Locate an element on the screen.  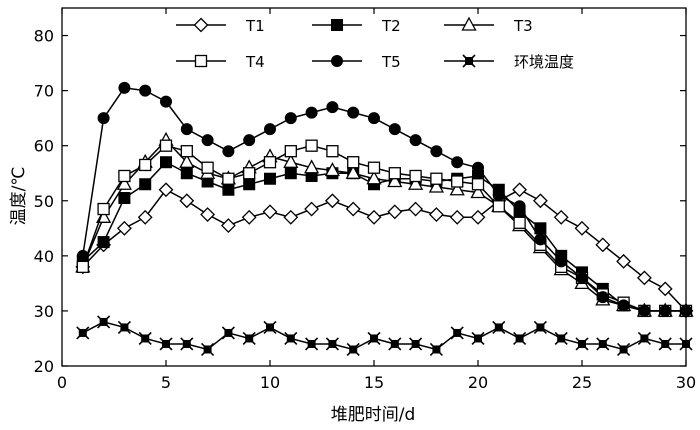
legend-item: T1 is located at coordinates (220, 26).